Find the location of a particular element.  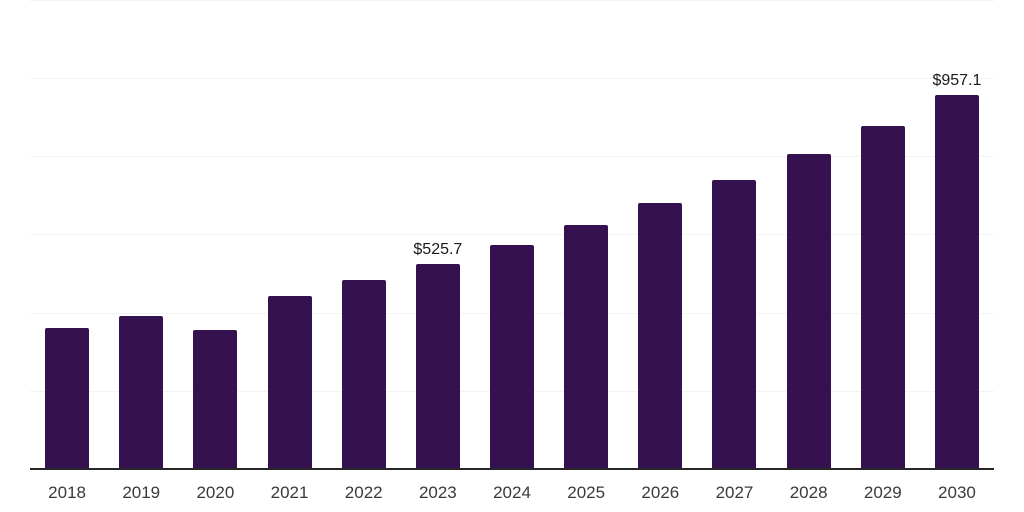

bar-2029 is located at coordinates (882, 297).